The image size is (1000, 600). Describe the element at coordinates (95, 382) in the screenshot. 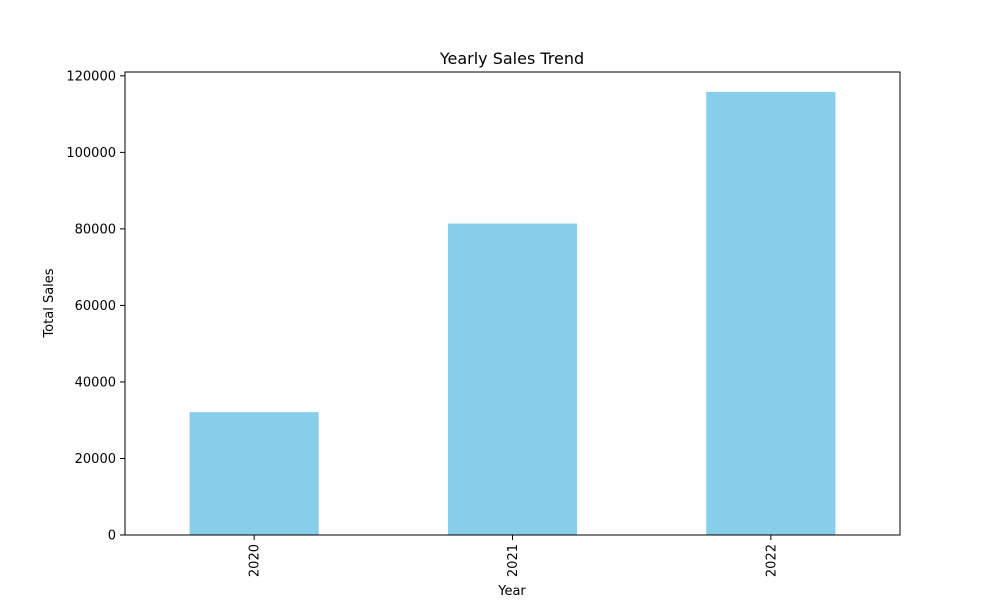

I see `y-tick-label: 40000` at that location.